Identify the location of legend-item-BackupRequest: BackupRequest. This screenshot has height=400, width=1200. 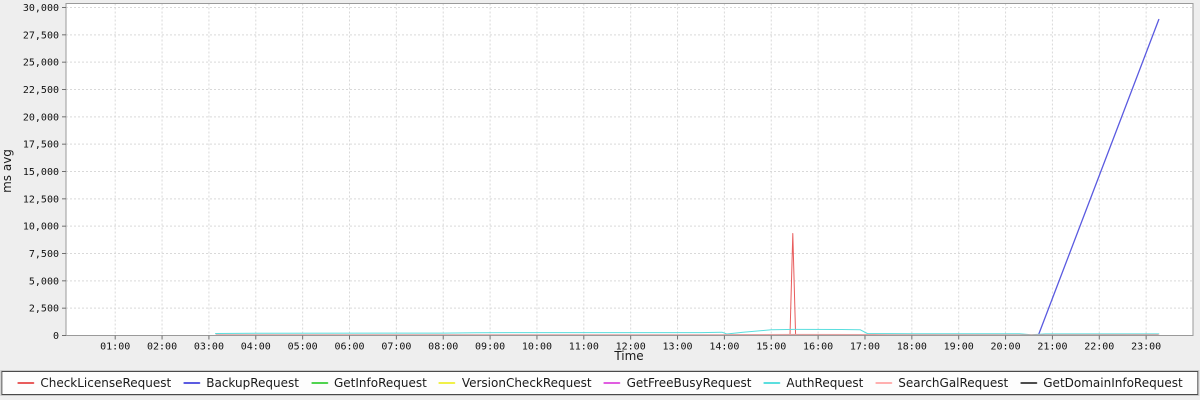
(241, 383).